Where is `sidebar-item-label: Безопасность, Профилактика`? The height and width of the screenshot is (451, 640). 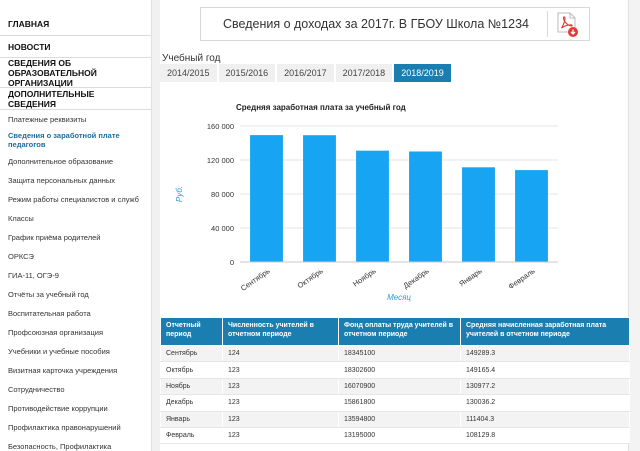 sidebar-item-label: Безопасность, Профилактика is located at coordinates (60, 446).